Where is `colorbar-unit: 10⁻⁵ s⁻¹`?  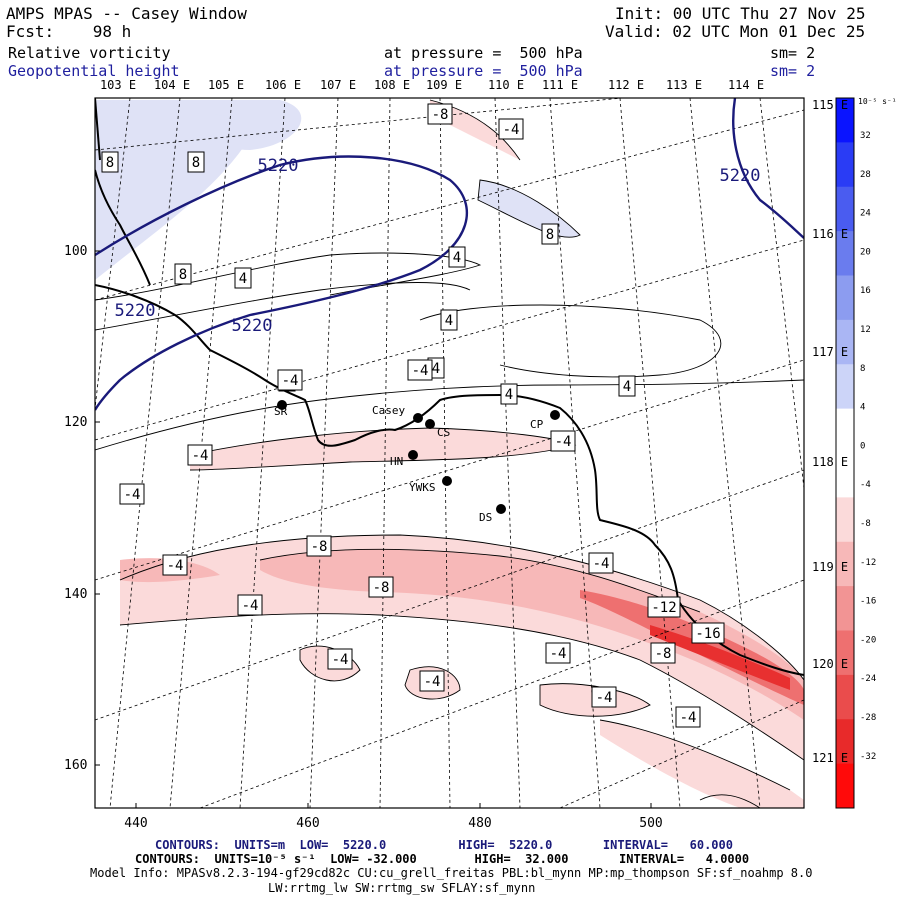 colorbar-unit: 10⁻⁵ s⁻¹ is located at coordinates (877, 101).